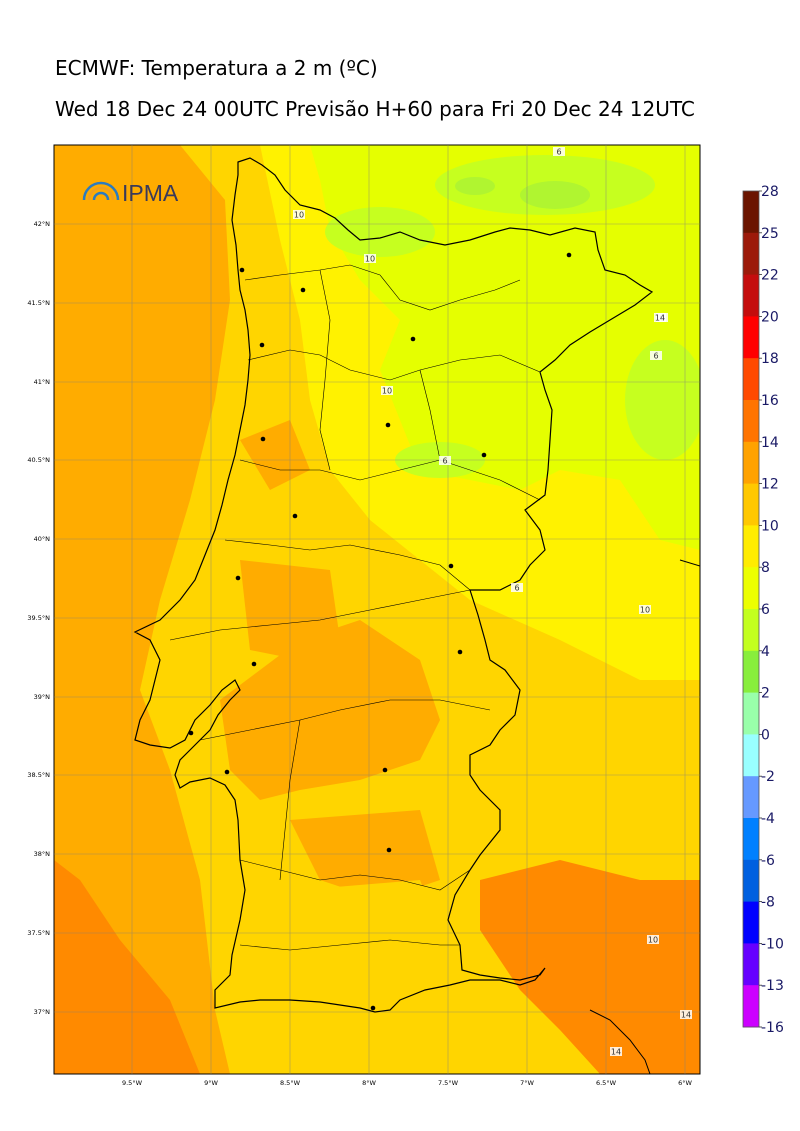 The height and width of the screenshot is (1131, 800). Describe the element at coordinates (38, 460) in the screenshot. I see `lat-tick-label: 40.5°N` at that location.